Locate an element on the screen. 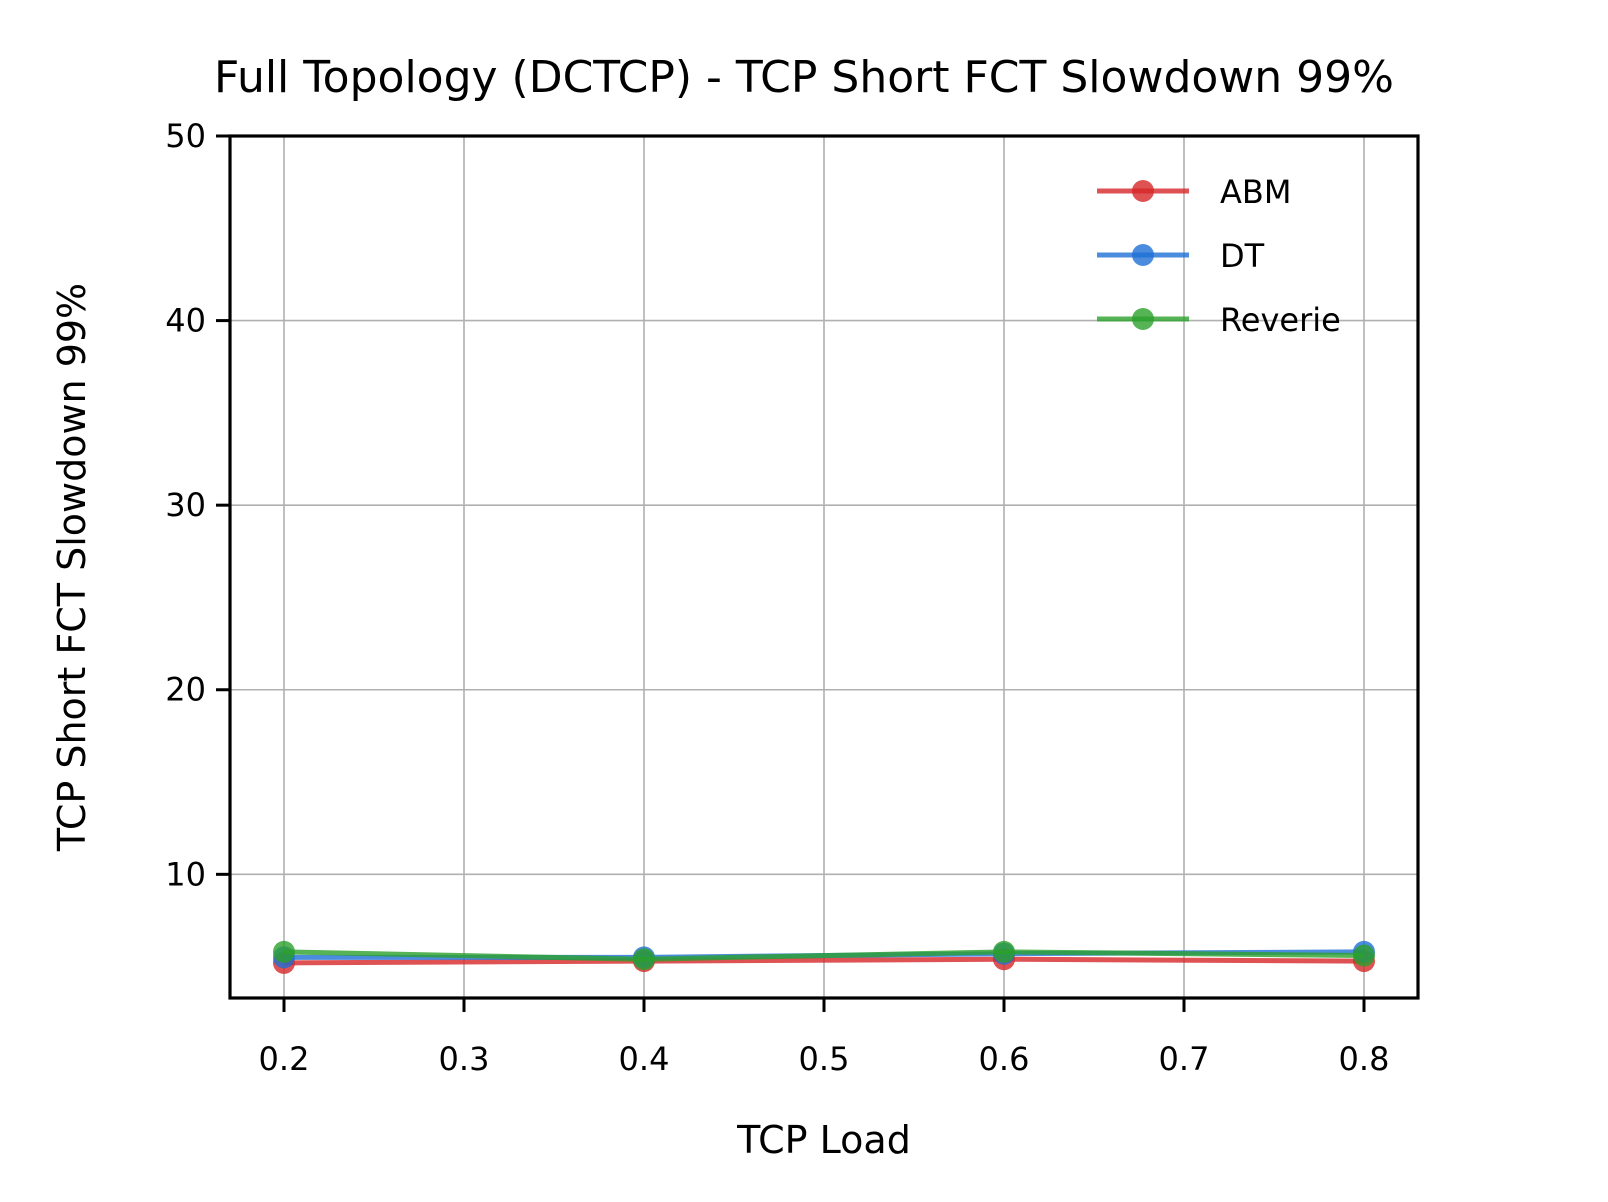 This screenshot has width=1608, height=1202. x-tick-label: 0.4 is located at coordinates (644, 1059).